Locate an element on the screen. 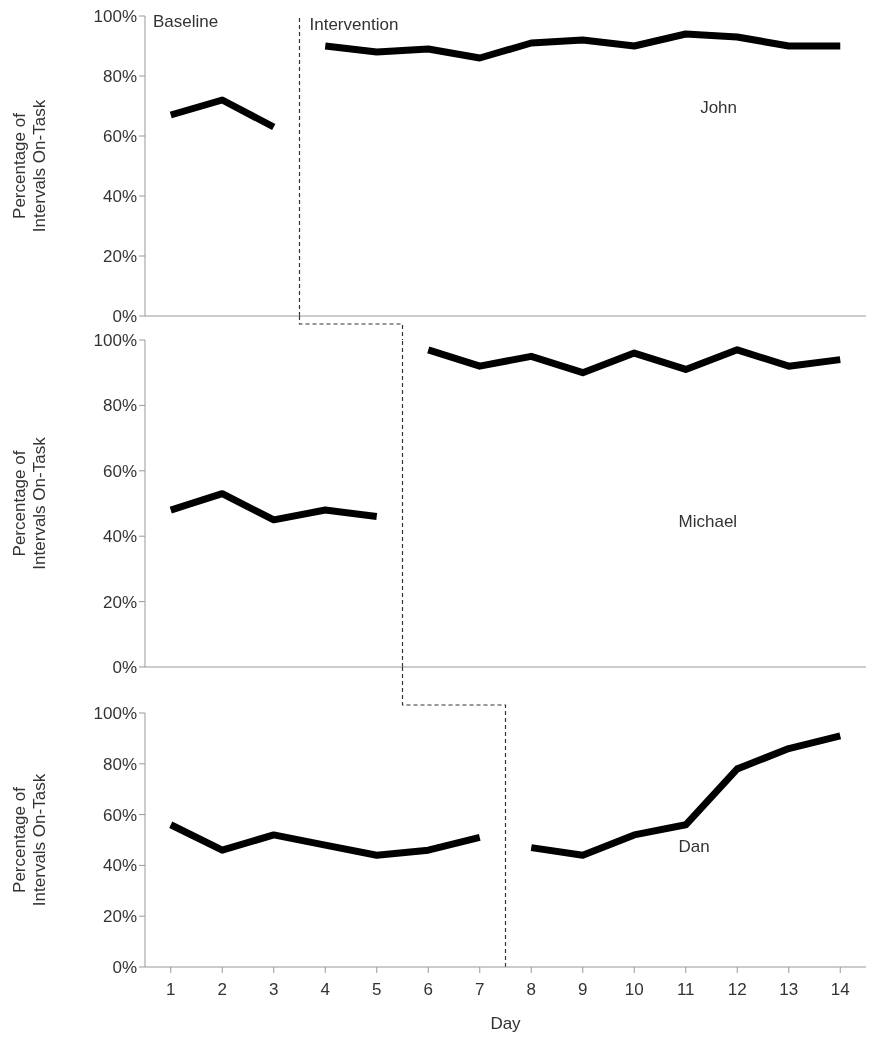 The width and height of the screenshot is (871, 1041). x-tick-label: 1 is located at coordinates (171, 990).